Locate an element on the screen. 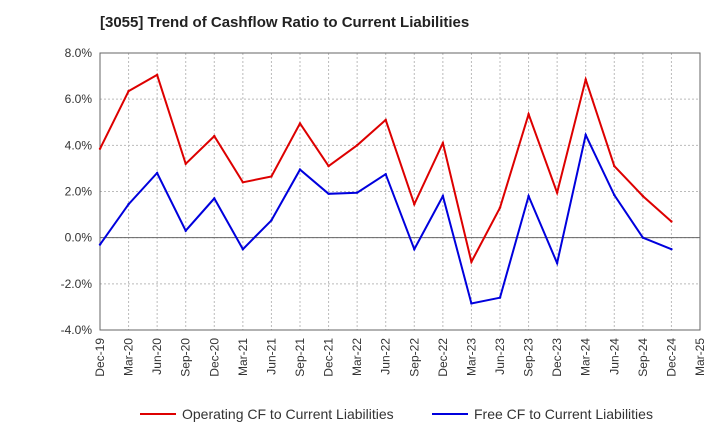 This screenshot has width=720, height=440. y-tick-label: -4.0% is located at coordinates (77, 330).